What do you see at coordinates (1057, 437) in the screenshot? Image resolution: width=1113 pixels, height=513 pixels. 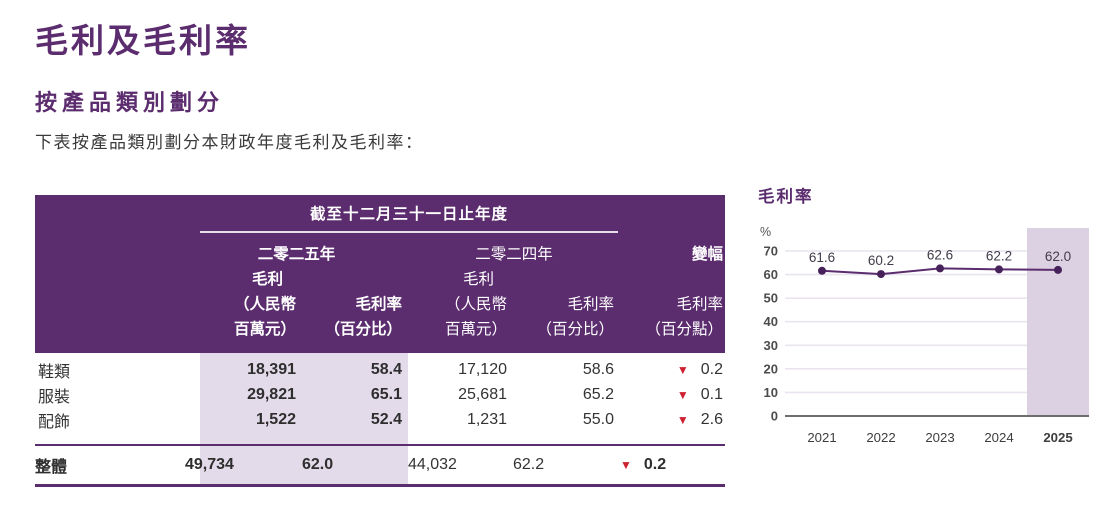 I see `x-tick-label: 2025` at bounding box center [1057, 437].